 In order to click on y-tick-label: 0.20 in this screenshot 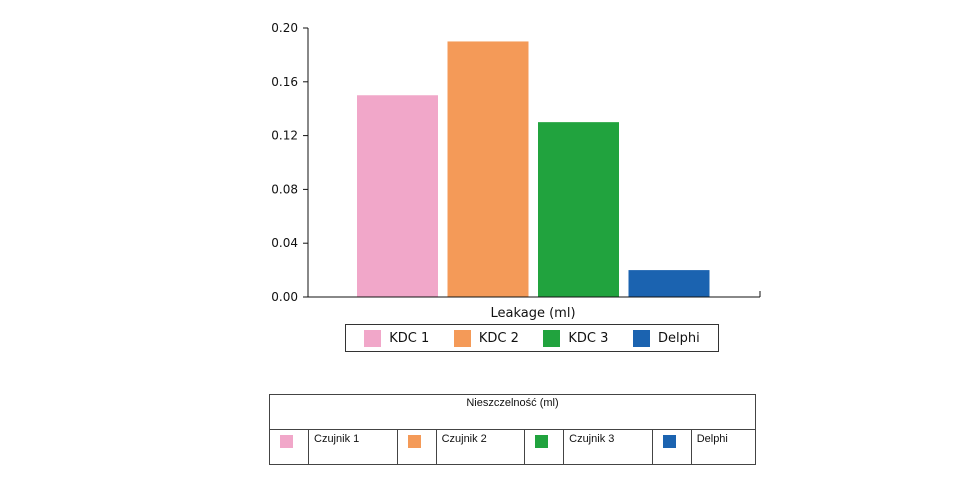, I will do `click(284, 28)`.